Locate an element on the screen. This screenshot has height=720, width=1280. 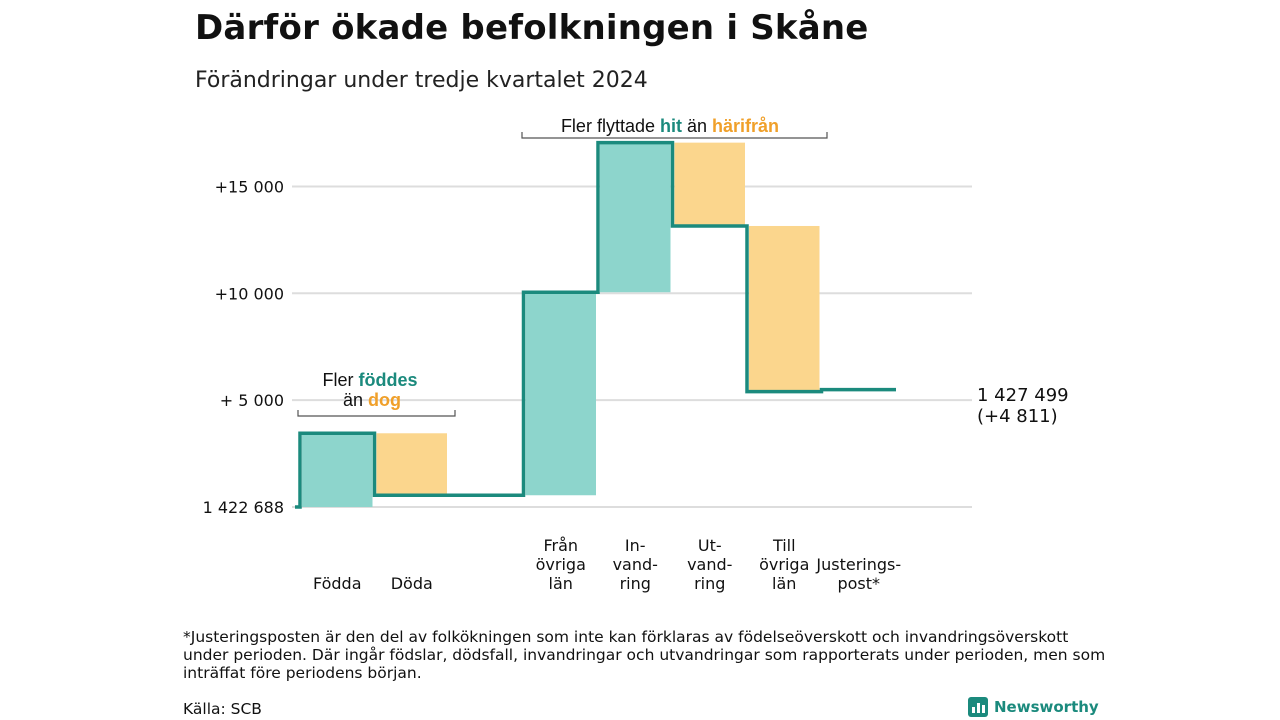
annotation-part: dog is located at coordinates (384, 400).